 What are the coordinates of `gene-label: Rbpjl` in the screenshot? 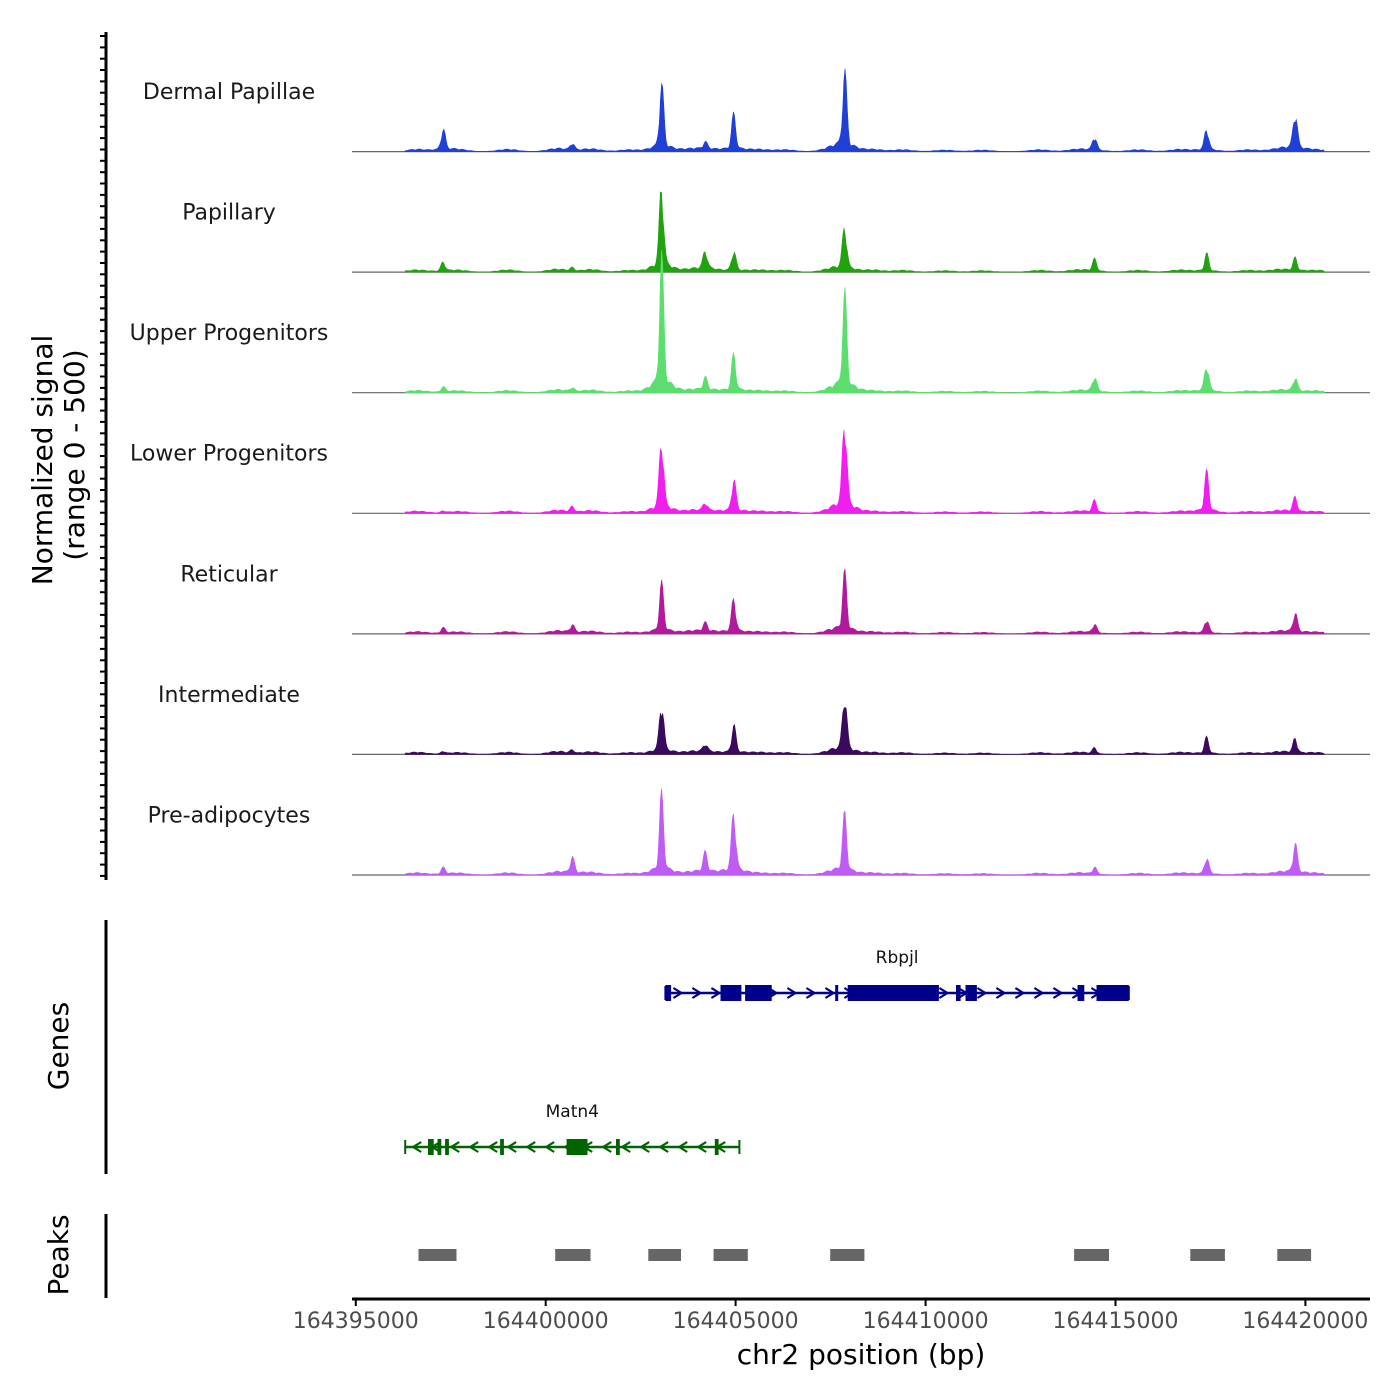 It's located at (897, 958).